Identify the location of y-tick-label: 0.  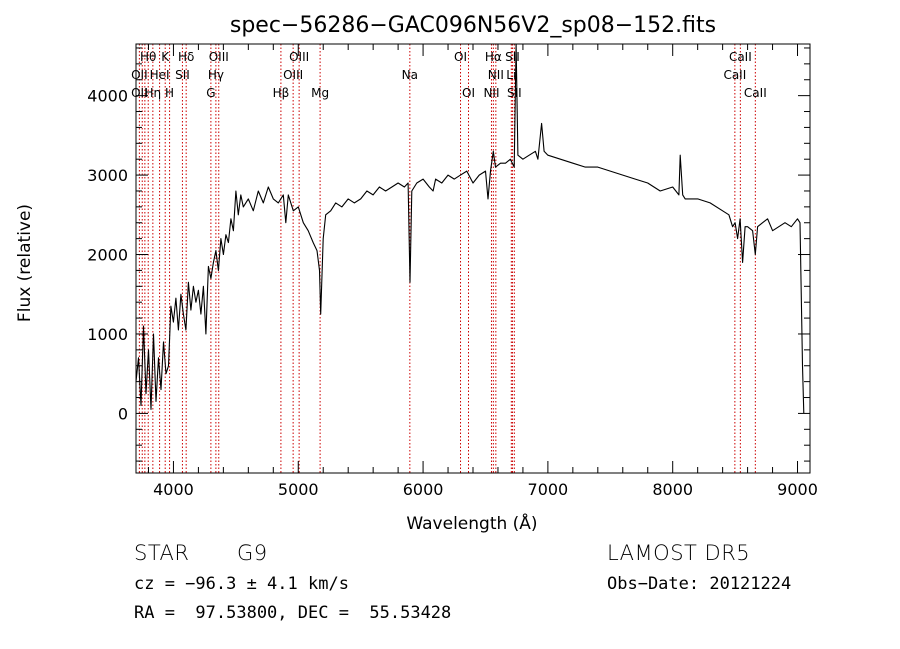
(123, 413).